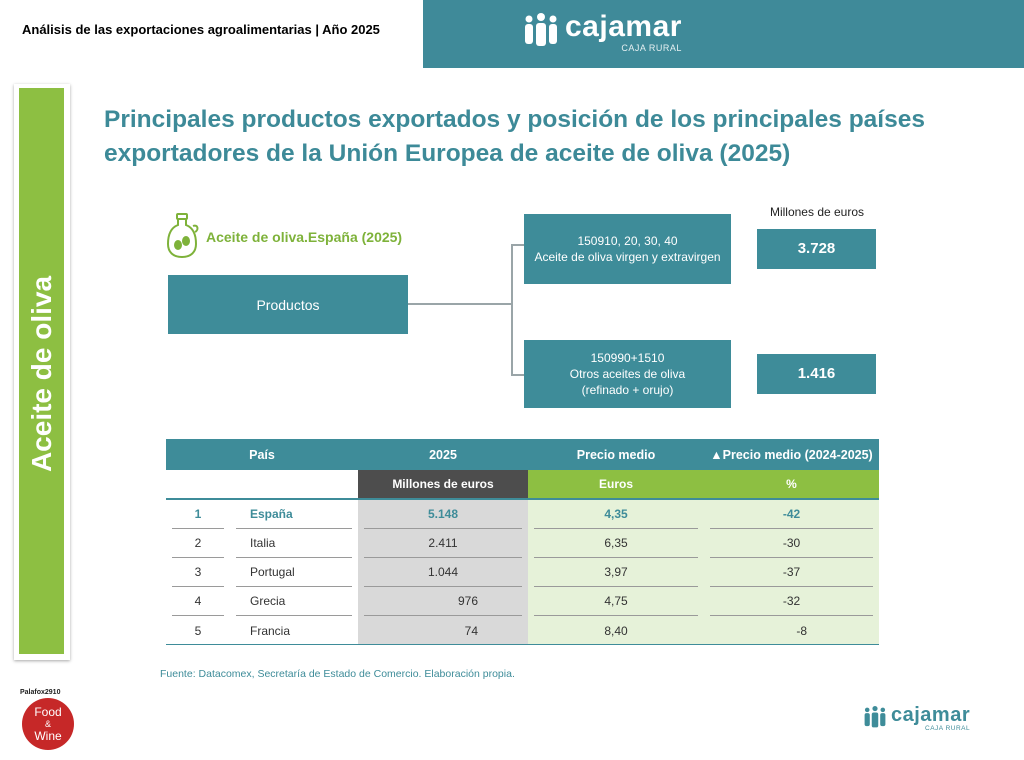 Image resolution: width=1024 pixels, height=760 pixels. Describe the element at coordinates (471, 630) in the screenshot. I see `row-value: 74` at that location.